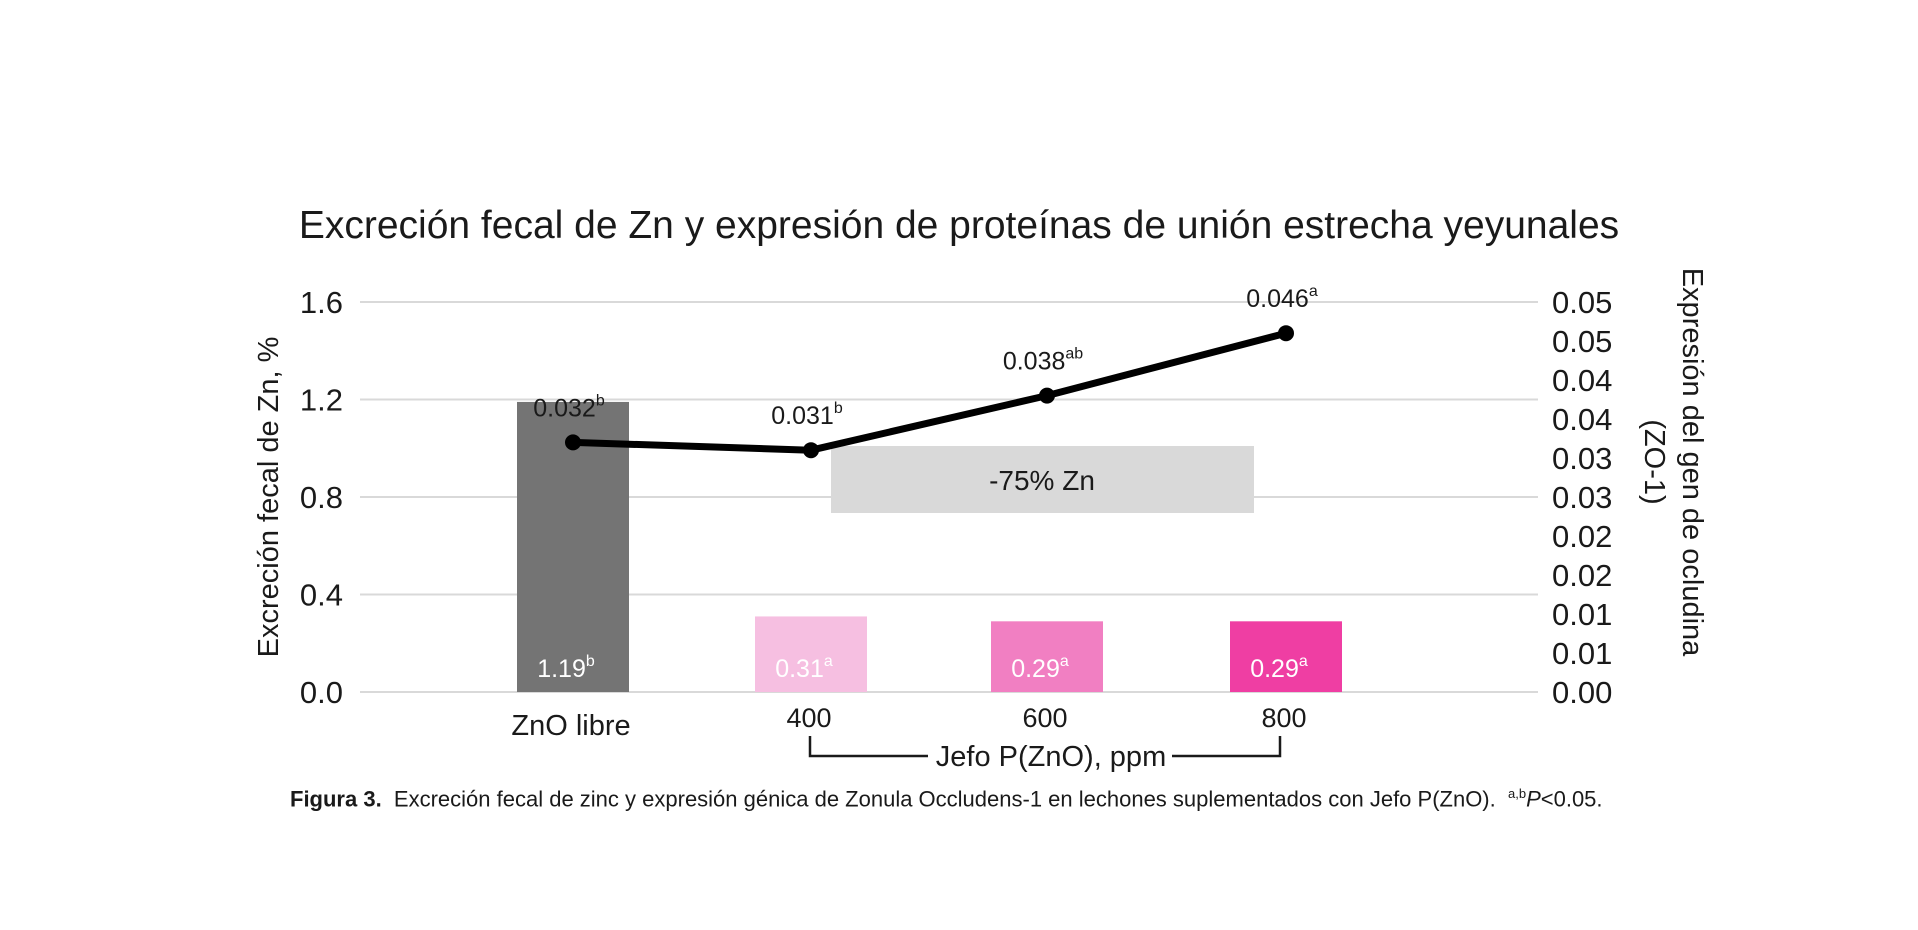 This screenshot has width=1918, height=930. Describe the element at coordinates (1051, 757) in the screenshot. I see `x-group-label: Jefo P(ZnO), ppm` at that location.